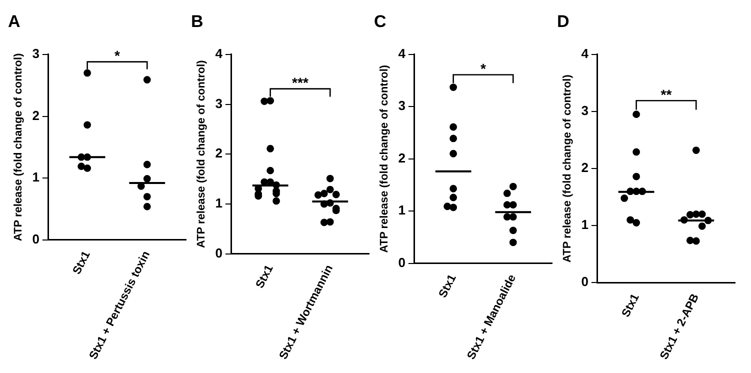  What do you see at coordinates (380, 21) in the screenshot?
I see `chart-title: C` at bounding box center [380, 21].